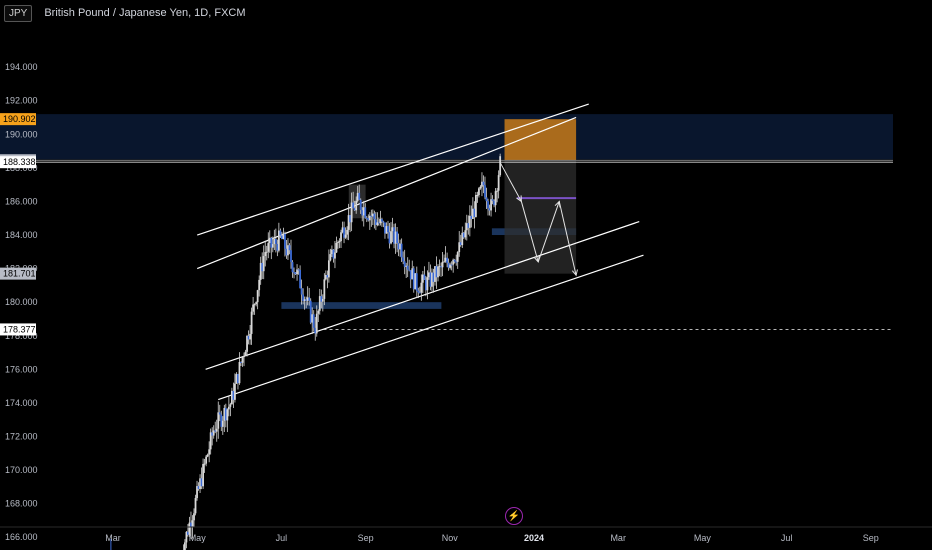 Image resolution: width=932 pixels, height=550 pixels. I want to click on stop-loss-box, so click(540, 140).